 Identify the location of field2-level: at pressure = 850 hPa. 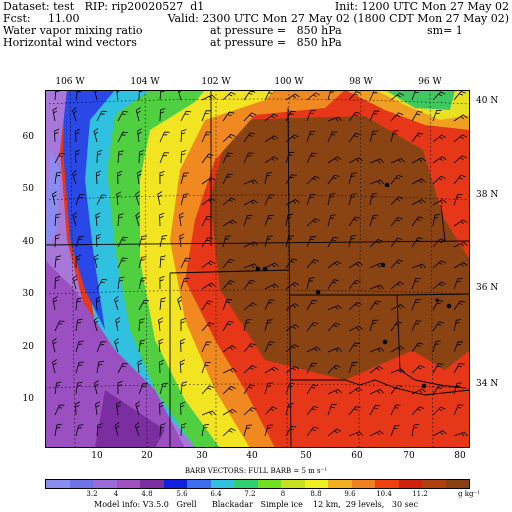
(276, 42).